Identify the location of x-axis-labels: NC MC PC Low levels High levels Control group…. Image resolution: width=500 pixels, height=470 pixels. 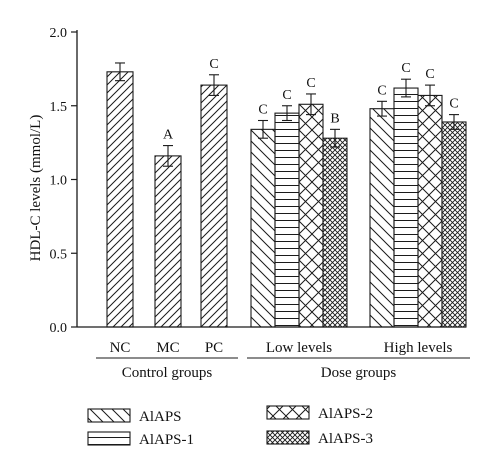
(283, 360).